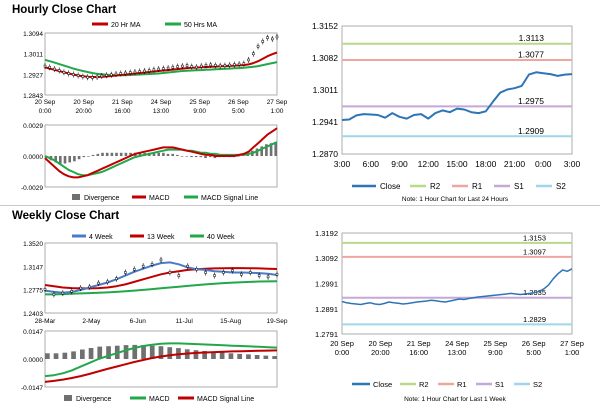  What do you see at coordinates (326, 258) in the screenshot?
I see `y-tick-label: 1.3092` at bounding box center [326, 258].